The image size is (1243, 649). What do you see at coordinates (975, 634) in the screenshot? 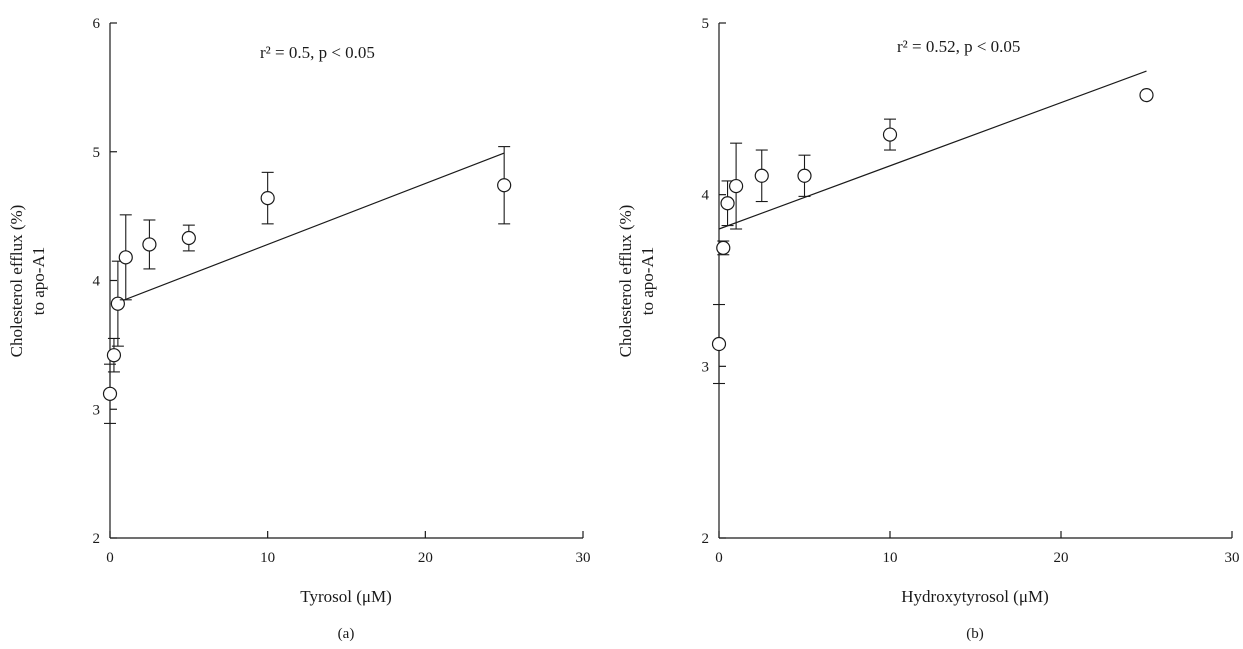
I see `panel-label: (b)` at bounding box center [975, 634].